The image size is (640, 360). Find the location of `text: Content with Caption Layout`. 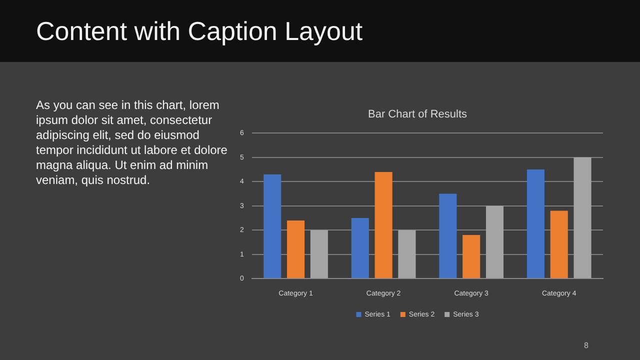

text: Content with Caption Layout is located at coordinates (199, 31).